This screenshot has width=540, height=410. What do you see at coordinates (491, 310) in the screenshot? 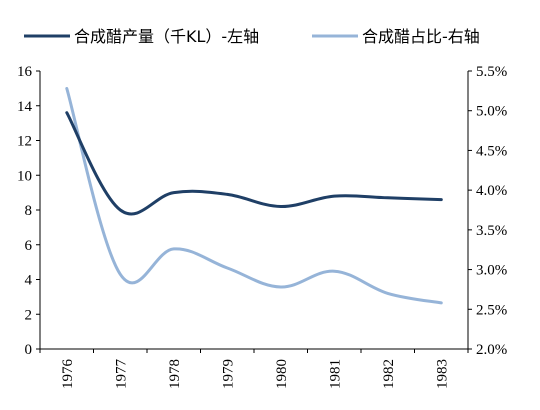
I see `right-tick-label: 2.5%` at bounding box center [491, 310].